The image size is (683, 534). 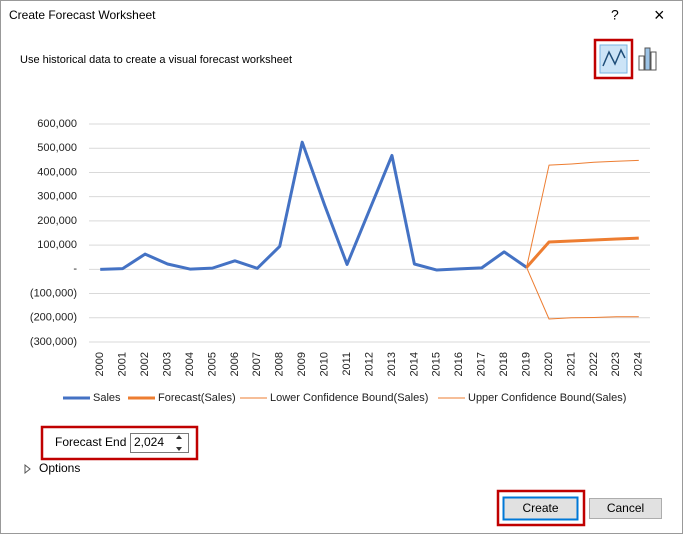 What do you see at coordinates (59, 468) in the screenshot?
I see `options-toggle: Options` at bounding box center [59, 468].